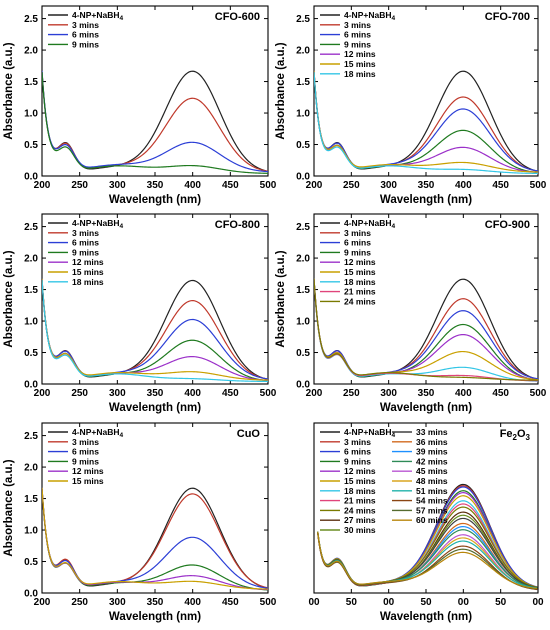 The height and width of the screenshot is (630, 550). I want to click on x-tick-label: 50, so click(352, 602).